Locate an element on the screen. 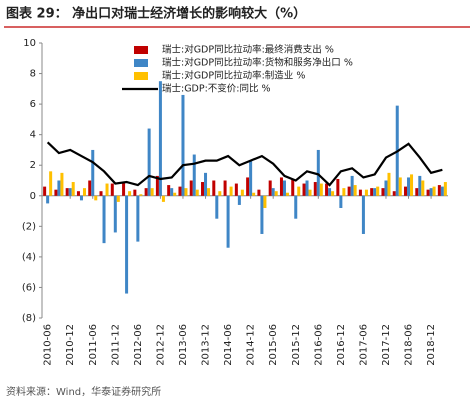 This screenshot has width=474, height=409. y-tick-label: (4) is located at coordinates (29, 257).